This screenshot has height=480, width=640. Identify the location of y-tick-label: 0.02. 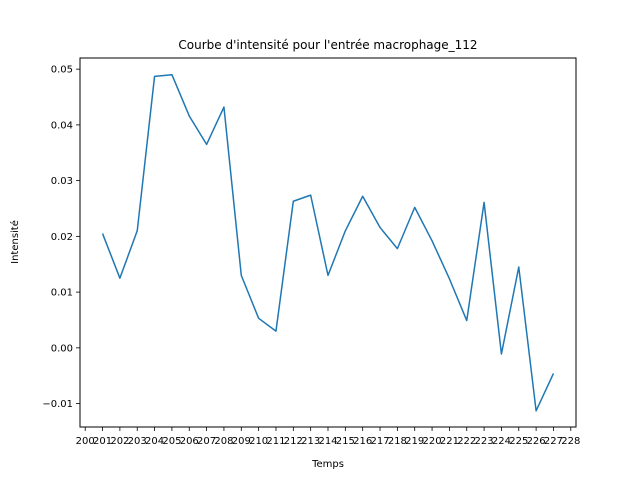
(62, 237).